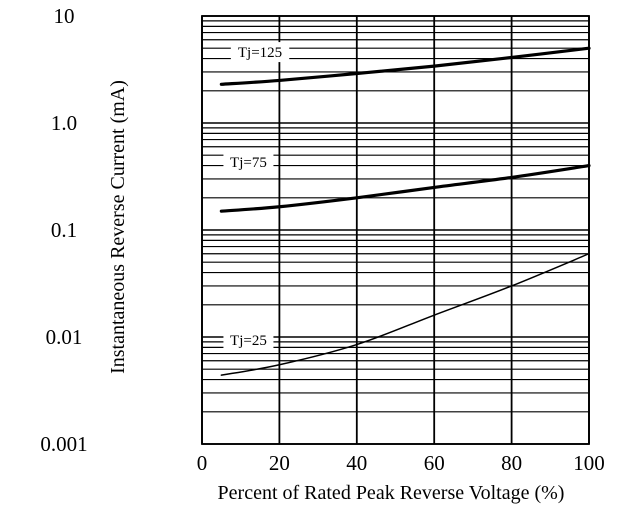 Image resolution: width=641 pixels, height=508 pixels. I want to click on y-tick-labels: 0.001 0.01 0.1 1.0 10, so click(63, 230).